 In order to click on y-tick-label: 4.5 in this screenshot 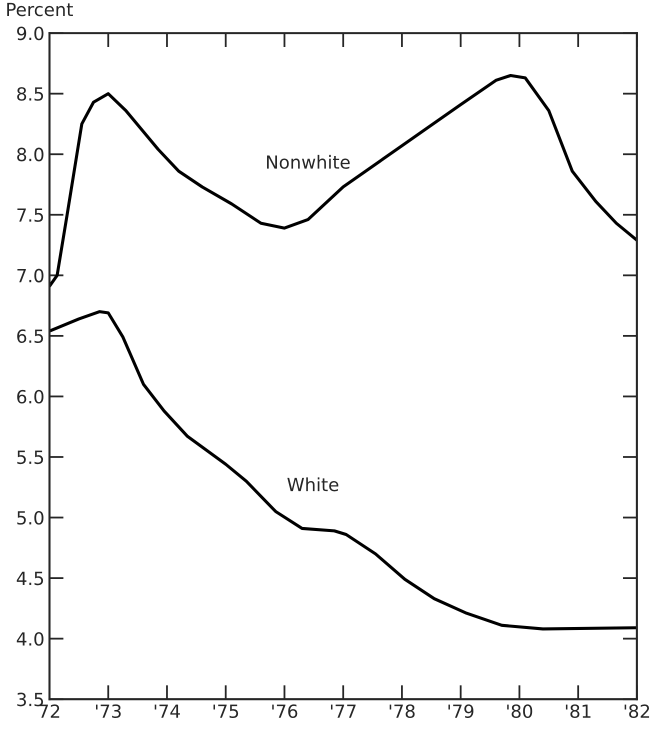, I will do `click(30, 579)`.